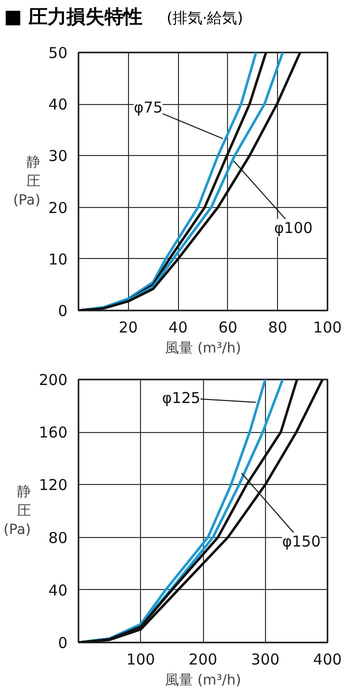 The height and width of the screenshot is (700, 345). What do you see at coordinates (58, 207) in the screenshot?
I see `y-tick-label: 20` at bounding box center [58, 207].